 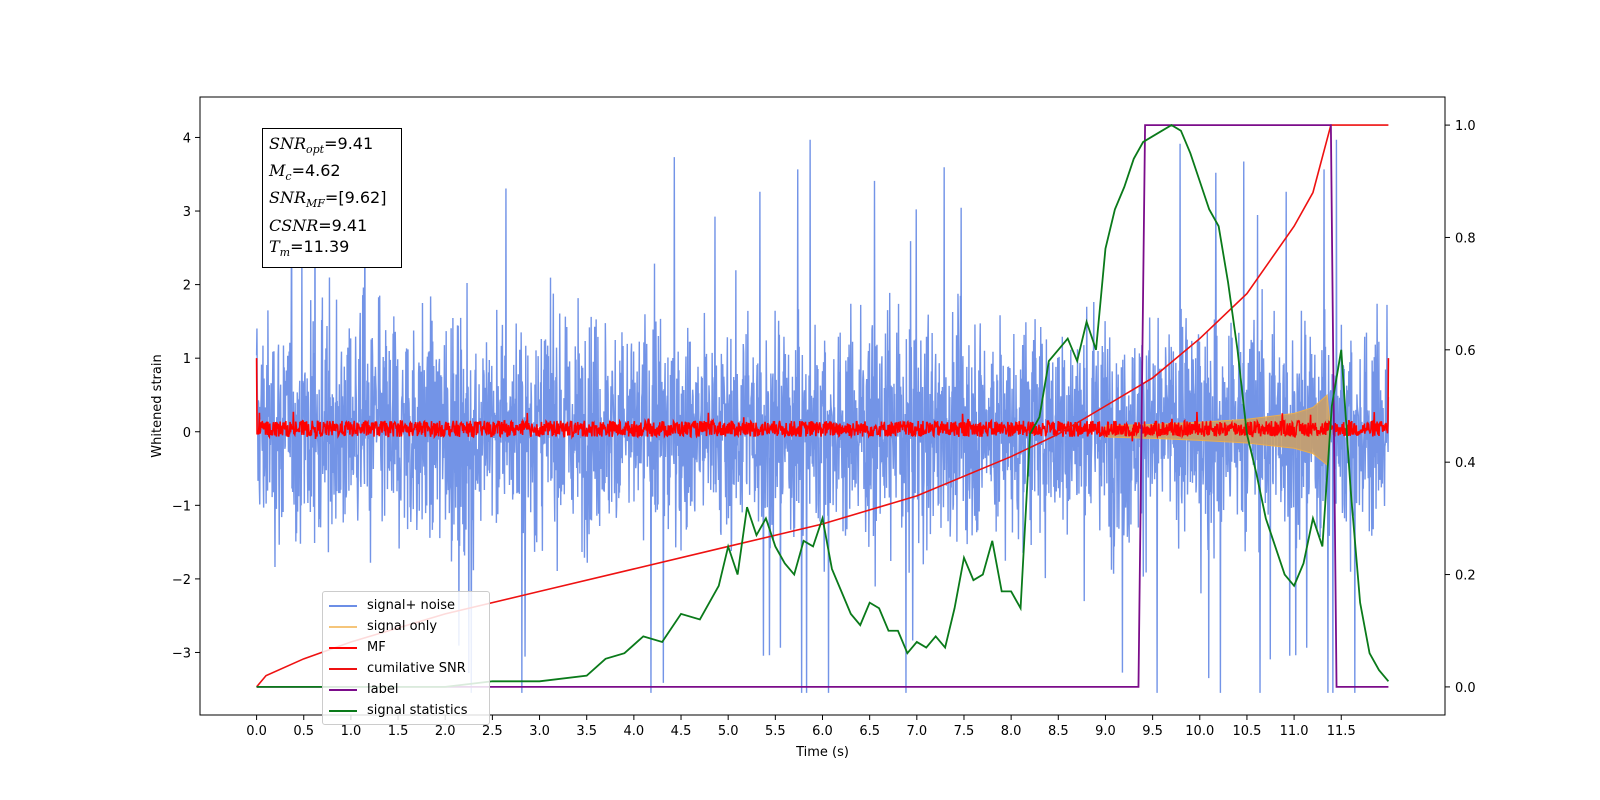 I want to click on mc-value: 4.62, so click(x=322, y=171).